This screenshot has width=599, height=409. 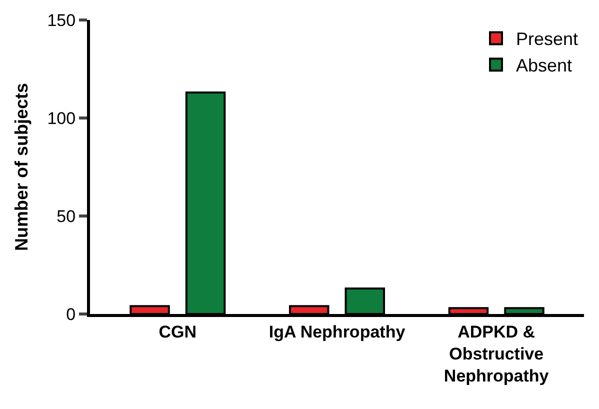 What do you see at coordinates (547, 39) in the screenshot?
I see `legend-label: Present` at bounding box center [547, 39].